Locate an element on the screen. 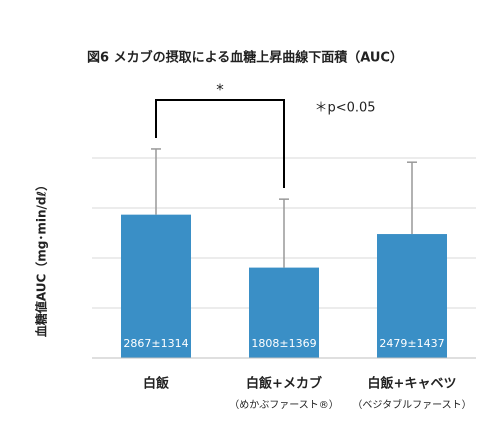 This screenshot has width=490, height=440. value-label: 1808±1369 is located at coordinates (283, 343).